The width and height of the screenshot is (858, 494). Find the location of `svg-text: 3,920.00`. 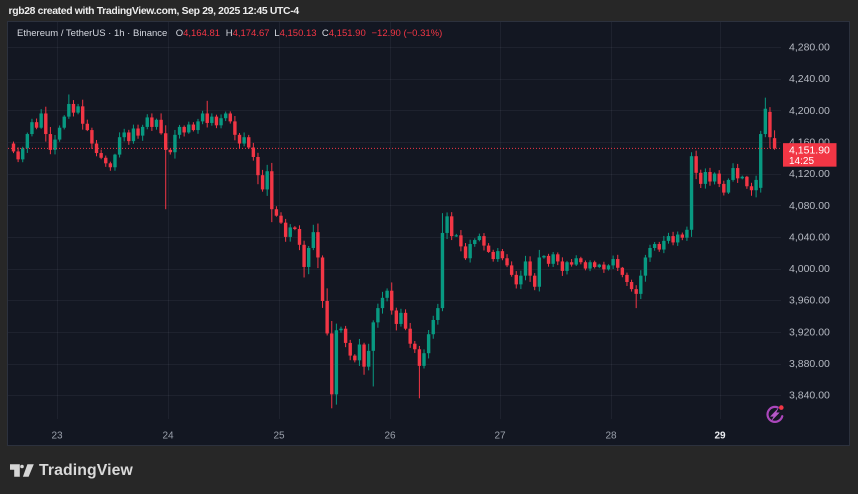

svg-text: 3,920.00 is located at coordinates (809, 332).